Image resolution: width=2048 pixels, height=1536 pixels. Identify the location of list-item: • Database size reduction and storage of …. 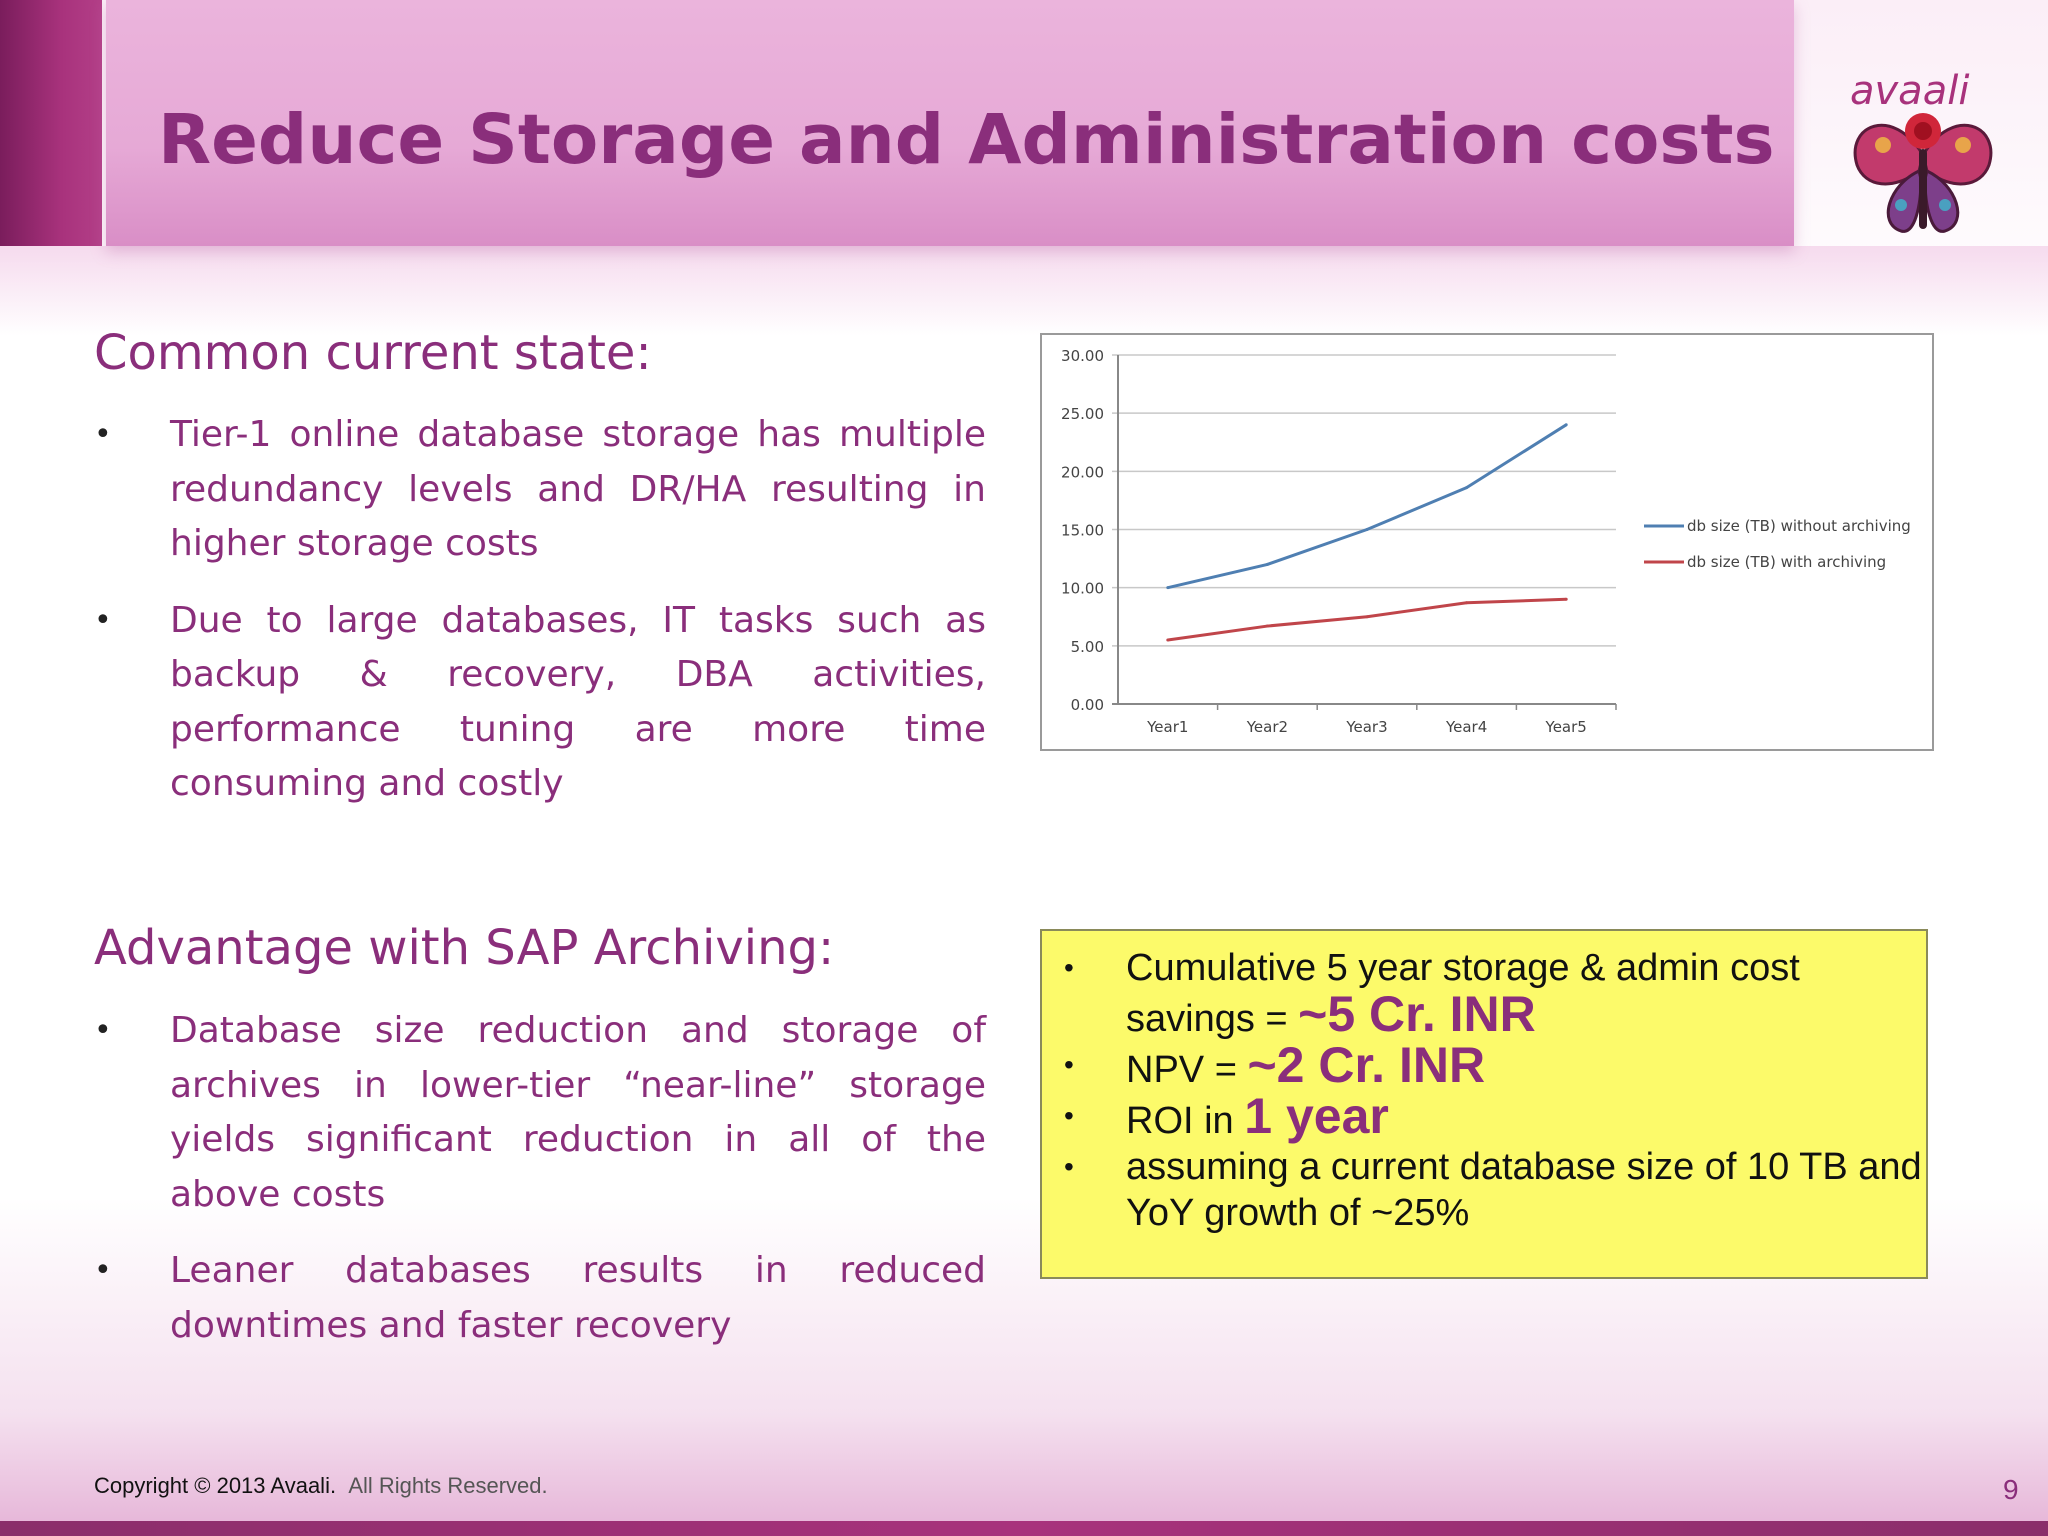
(540, 1113).